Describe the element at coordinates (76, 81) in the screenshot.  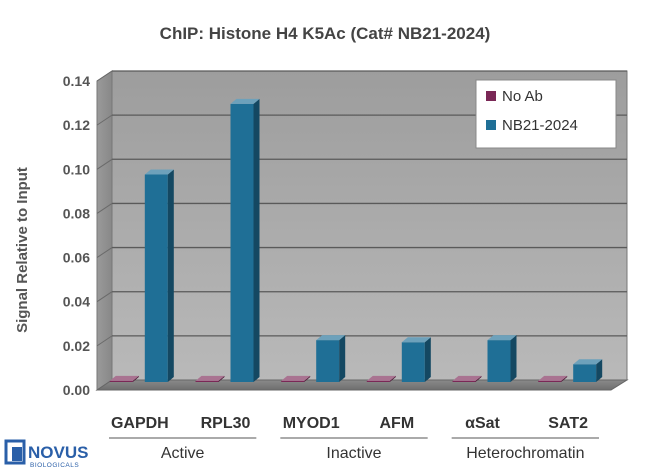
I see `y-tick-label: 0.14` at that location.